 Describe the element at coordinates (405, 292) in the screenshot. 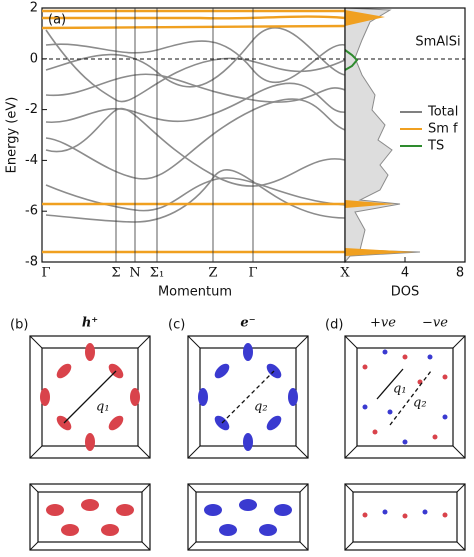

I see `dos-label: DOS` at that location.